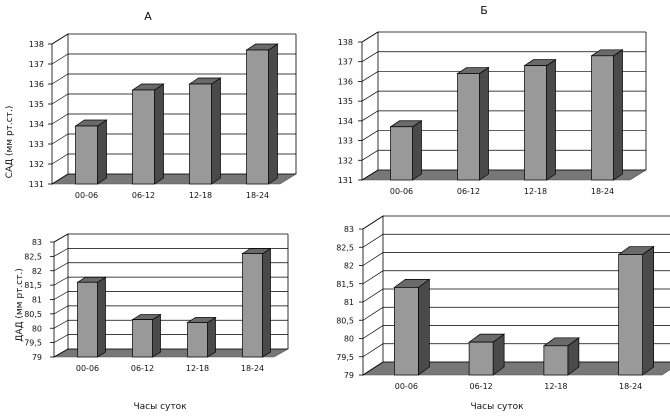  I want to click on y-tick-label: 79, so click(37, 357).